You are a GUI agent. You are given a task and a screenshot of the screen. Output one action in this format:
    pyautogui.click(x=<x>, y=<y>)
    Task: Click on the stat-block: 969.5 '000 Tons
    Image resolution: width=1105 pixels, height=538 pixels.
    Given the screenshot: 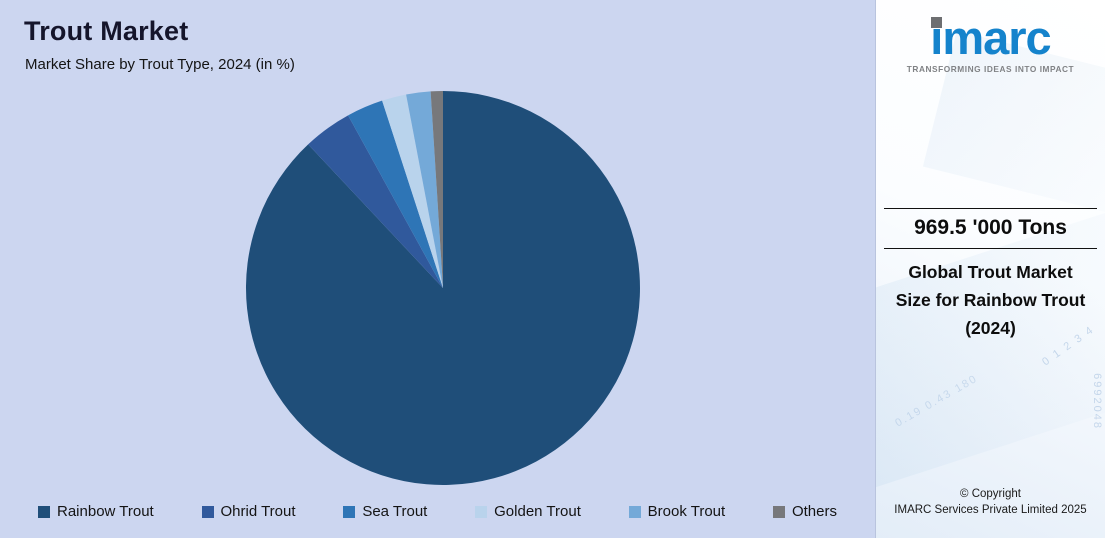 What is the action you would take?
    pyautogui.click(x=990, y=228)
    